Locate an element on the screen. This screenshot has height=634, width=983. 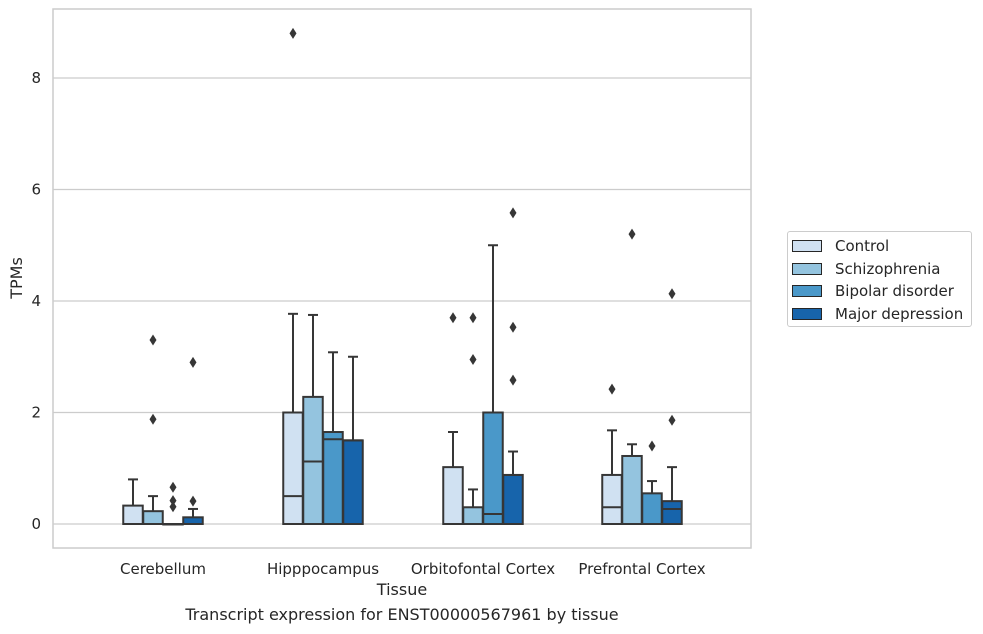
y-tick-label: 2 is located at coordinates (36, 413).